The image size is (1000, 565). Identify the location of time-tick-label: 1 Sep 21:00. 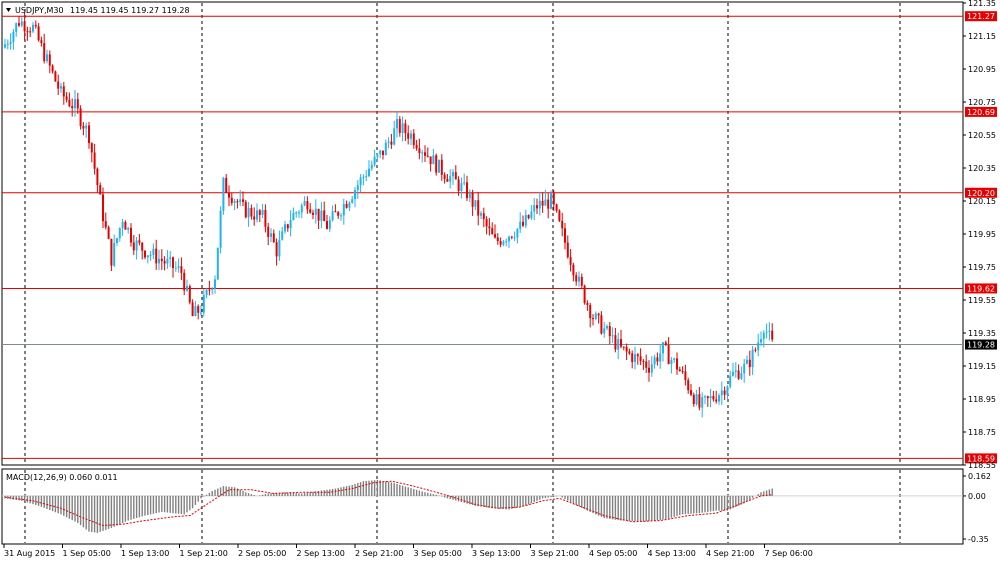
(204, 553).